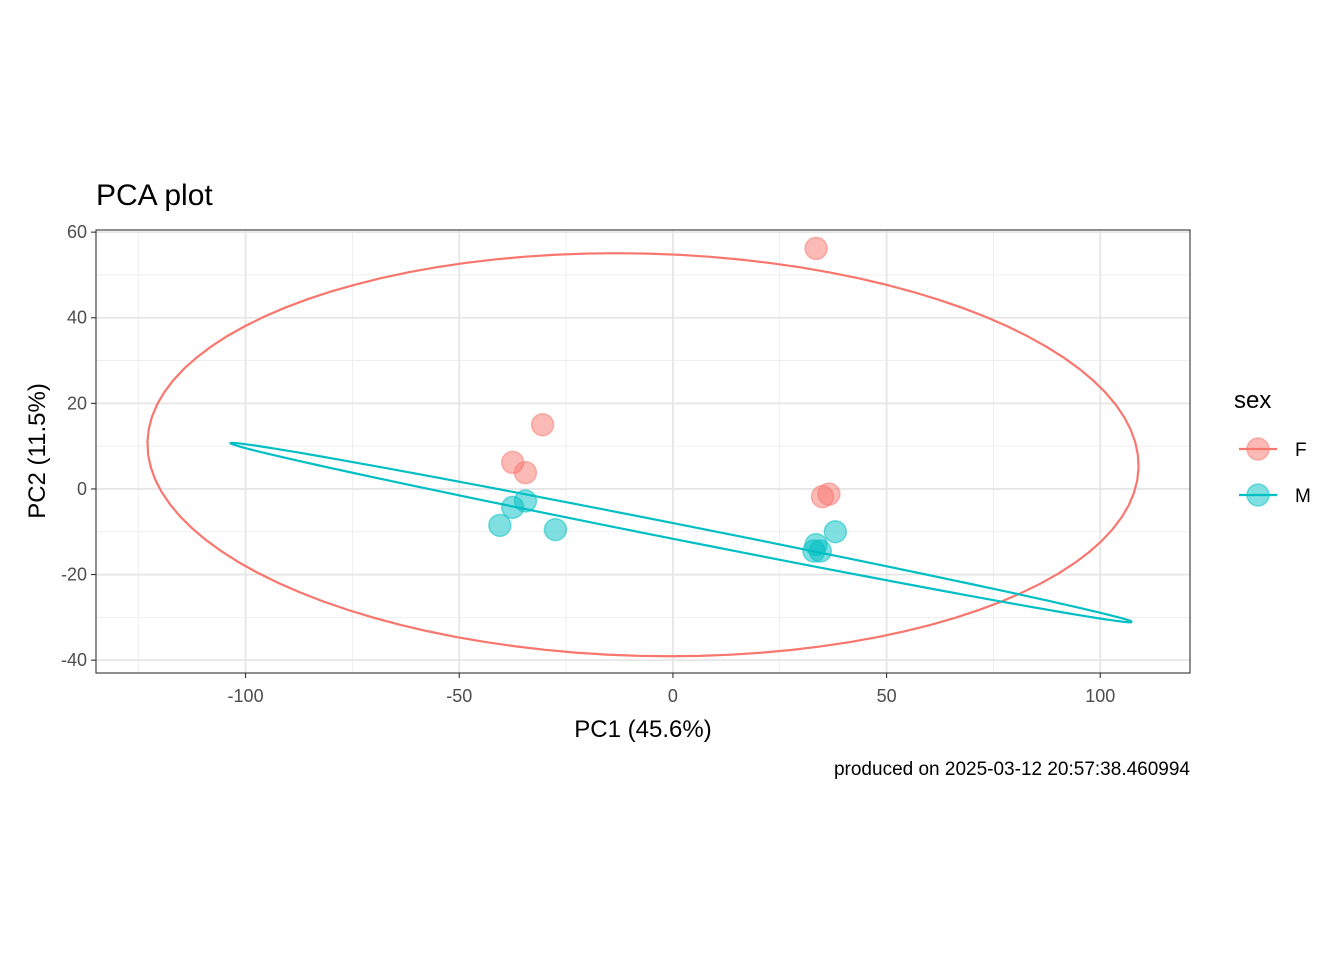  What do you see at coordinates (78, 446) in the screenshot?
I see `y-axis-ticks: -40 -20 0 20 40 60` at bounding box center [78, 446].